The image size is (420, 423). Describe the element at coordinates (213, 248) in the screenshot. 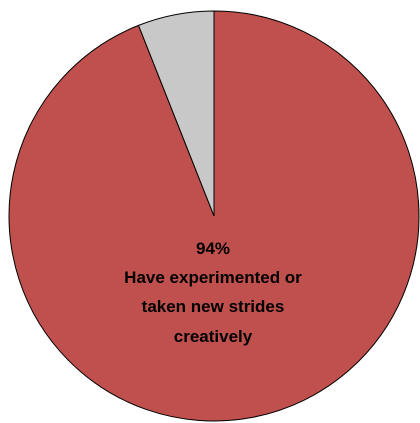

I see `slice-percent-label: 94%` at that location.